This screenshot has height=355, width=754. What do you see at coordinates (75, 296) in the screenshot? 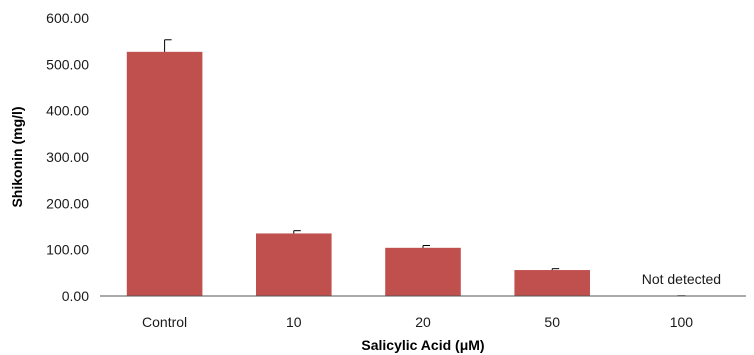
I see `y-tick-label: 0.00` at bounding box center [75, 296].